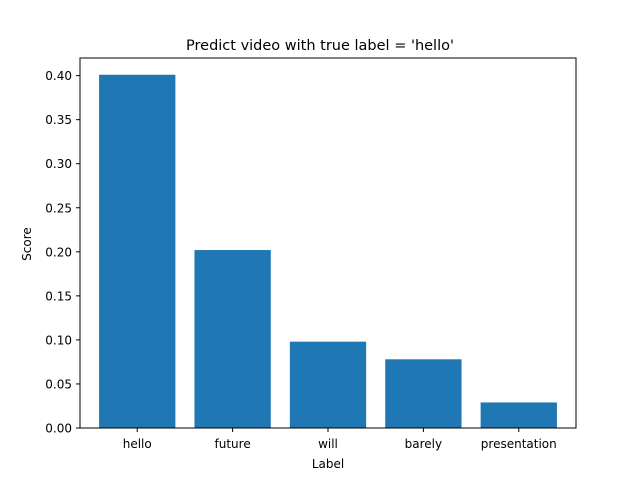  What do you see at coordinates (58, 120) in the screenshot?
I see `y-tick-label: 0.35` at bounding box center [58, 120].